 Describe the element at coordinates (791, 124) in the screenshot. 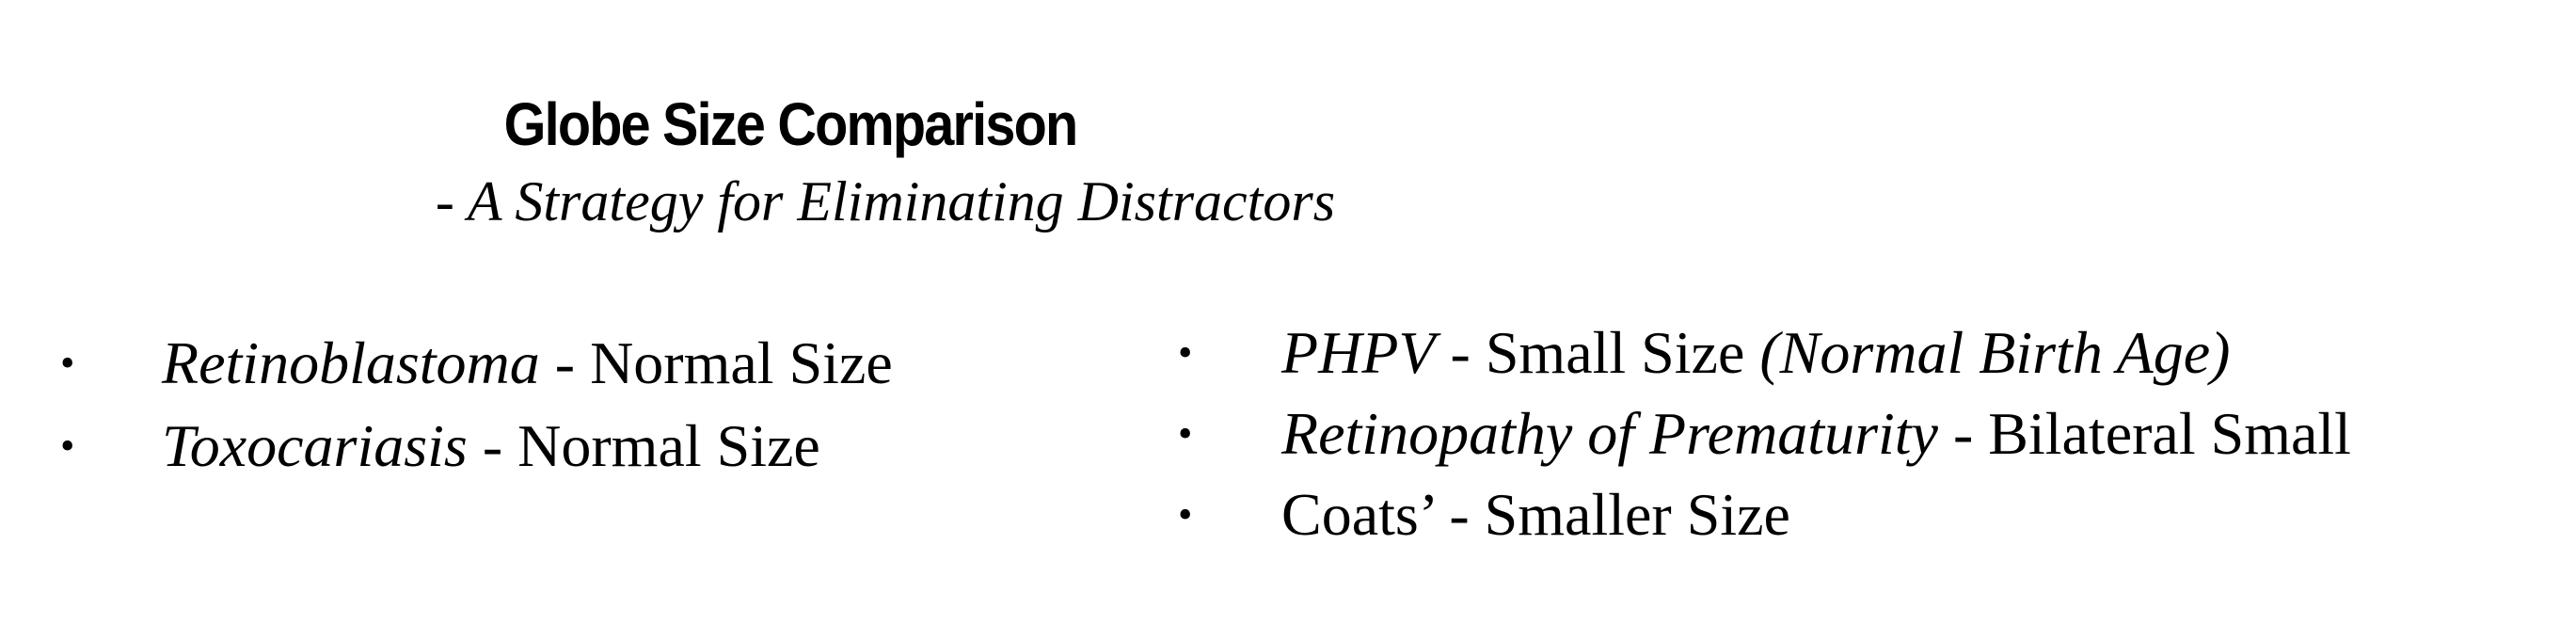

I see `page-title: Globe Size Comparison` at that location.